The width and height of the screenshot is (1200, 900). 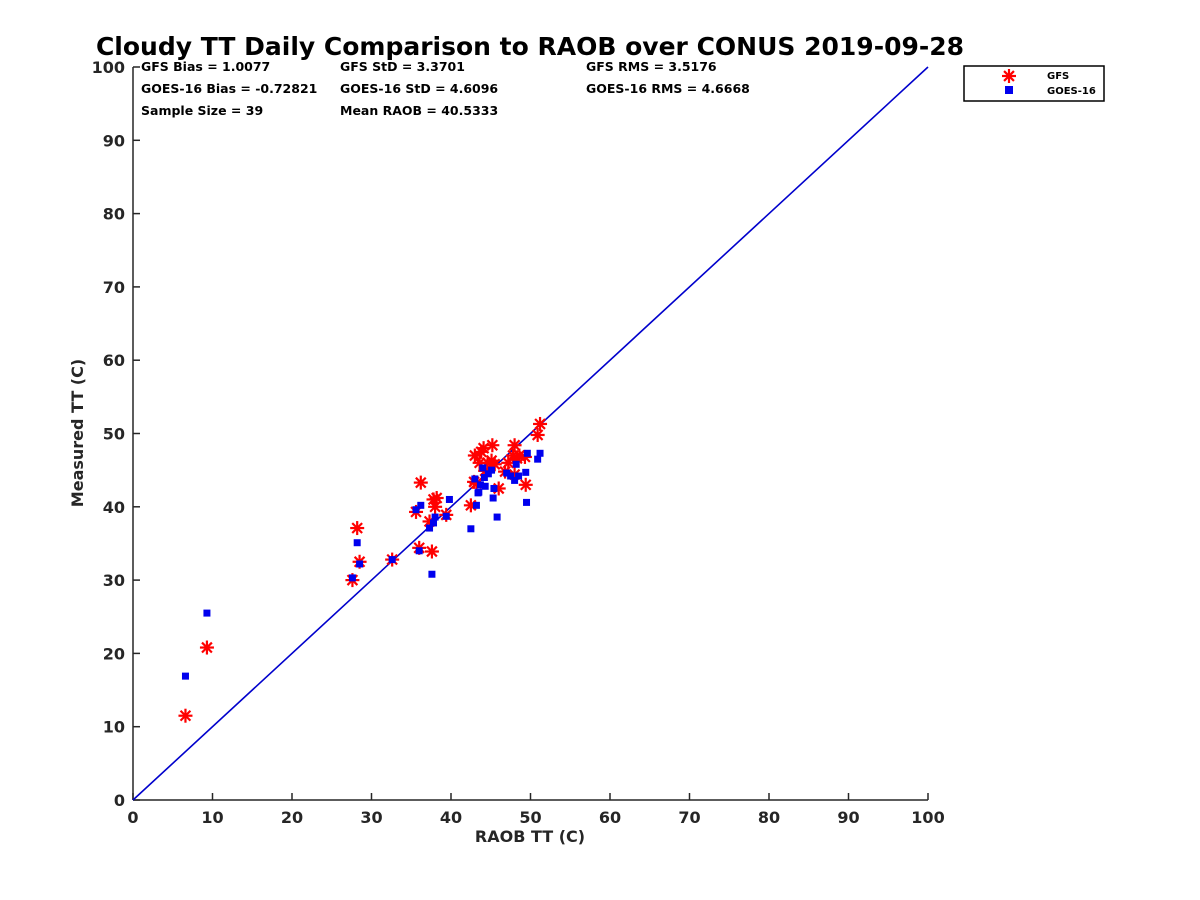 I want to click on legend-gfs-asterisk, so click(x=1009, y=76).